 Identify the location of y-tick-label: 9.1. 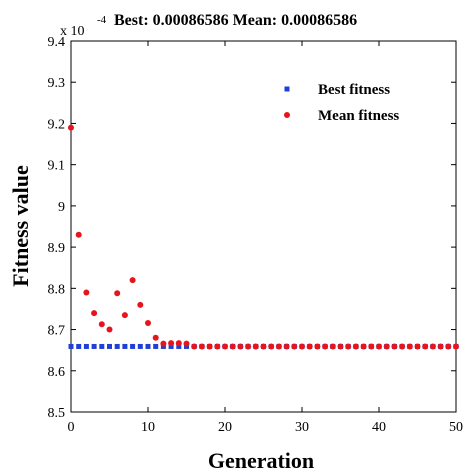
(57, 166).